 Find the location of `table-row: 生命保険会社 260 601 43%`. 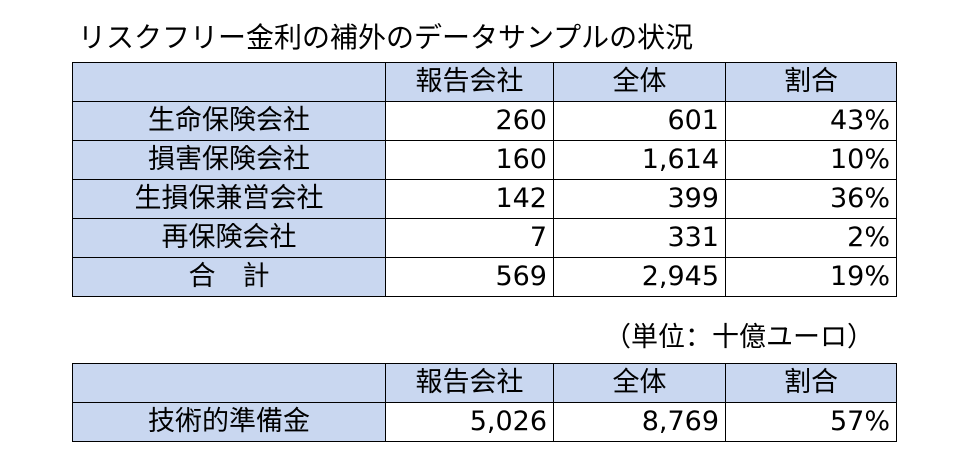

table-row: 生命保険会社 260 601 43% is located at coordinates (484, 121).